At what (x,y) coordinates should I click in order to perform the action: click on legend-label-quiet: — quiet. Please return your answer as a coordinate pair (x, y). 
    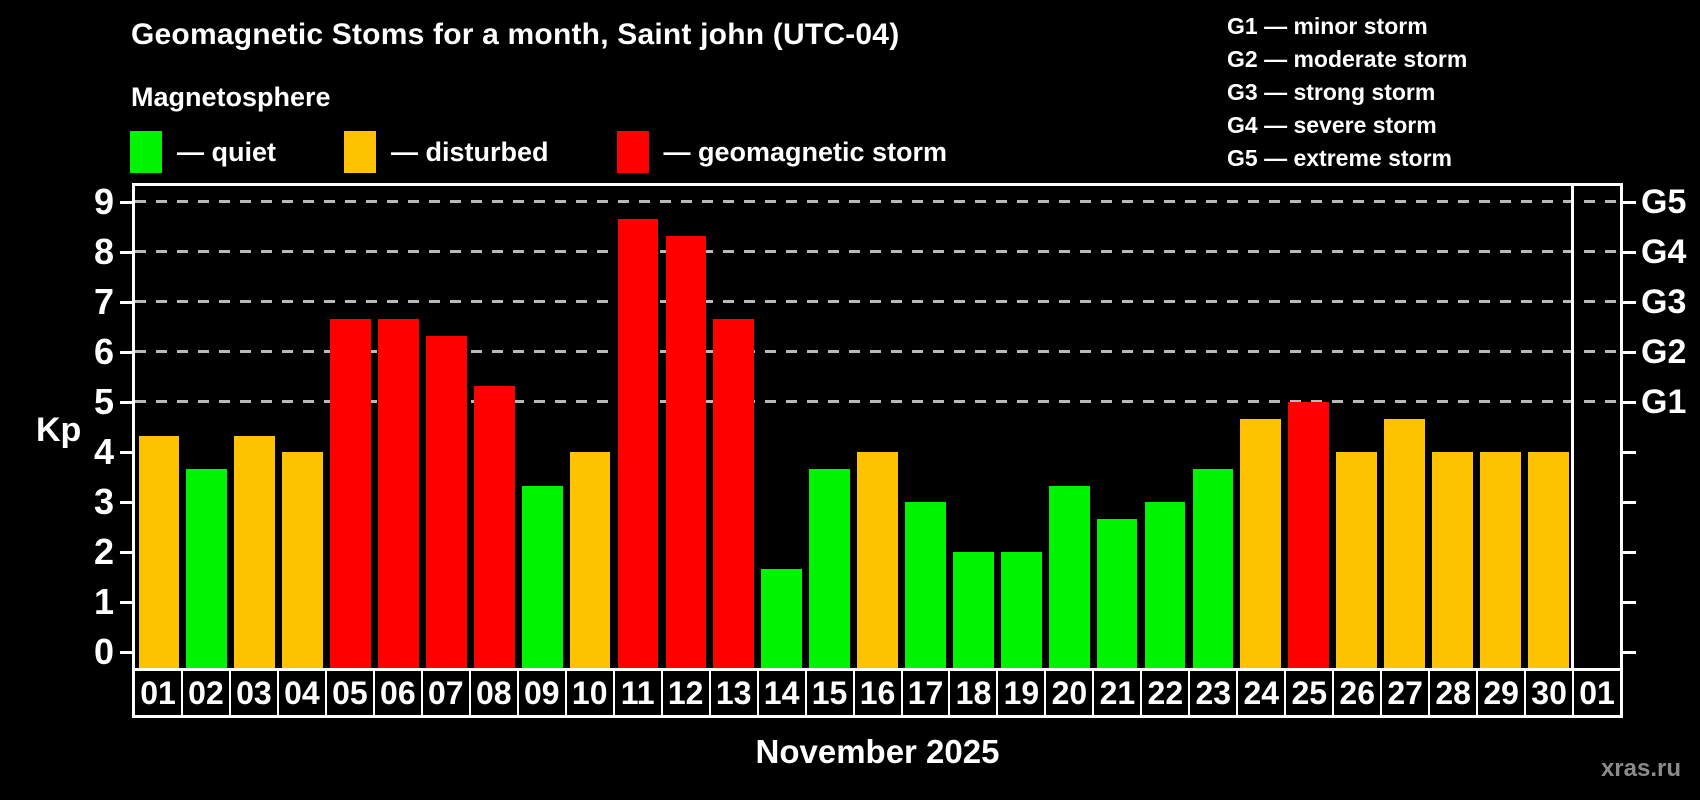
    Looking at the image, I should click on (226, 151).